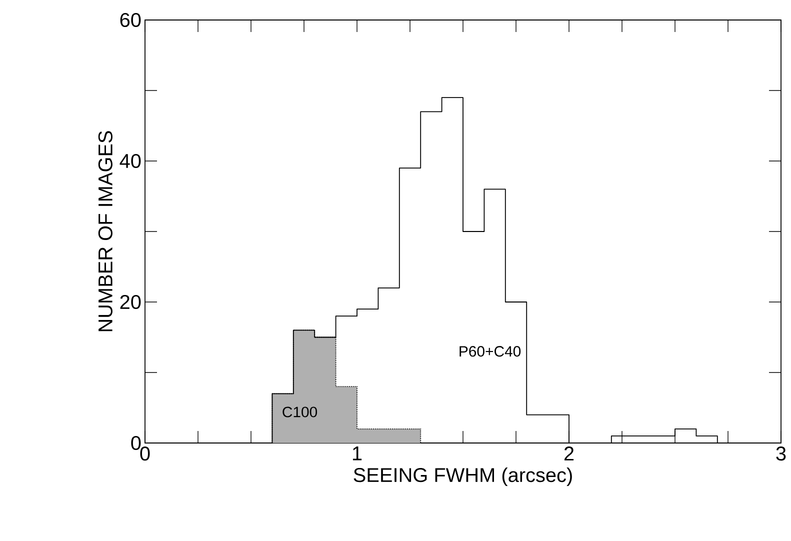  Describe the element at coordinates (357, 453) in the screenshot. I see `x-tick-label: 1` at that location.